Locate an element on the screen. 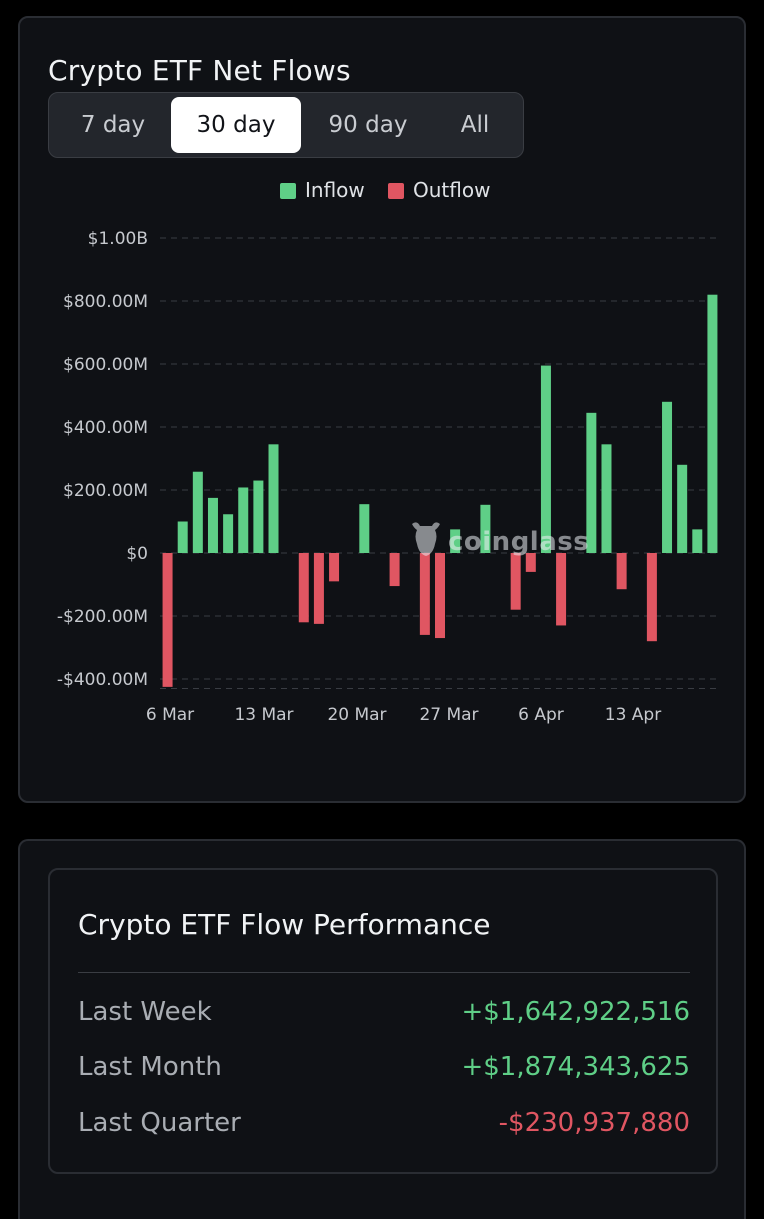 The width and height of the screenshot is (764, 1219). x-tick-label: 13 Apr is located at coordinates (633, 715).